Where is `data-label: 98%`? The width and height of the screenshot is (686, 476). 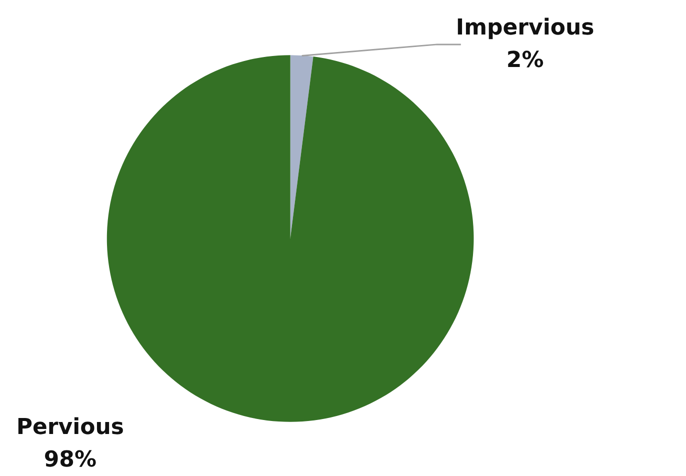 data-label: 98% is located at coordinates (70, 459).